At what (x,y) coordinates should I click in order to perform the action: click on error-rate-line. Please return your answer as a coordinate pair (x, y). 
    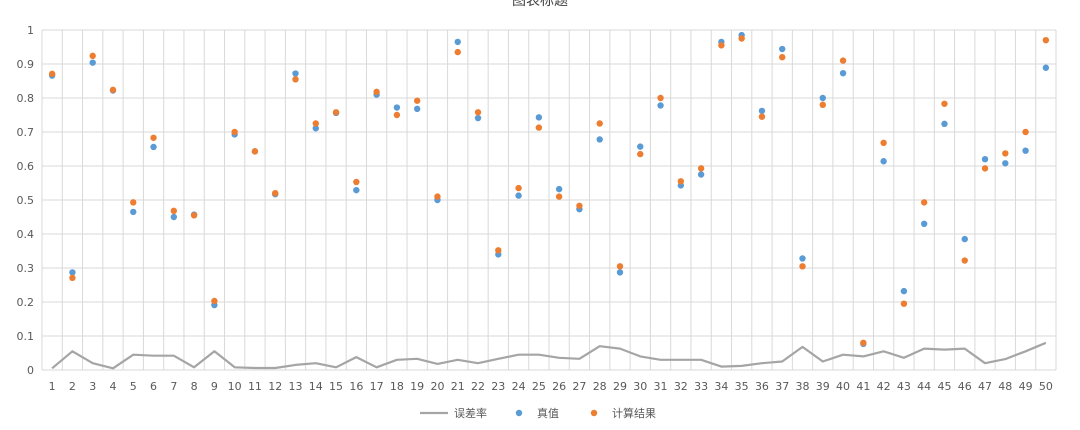
    Looking at the image, I should click on (549, 355).